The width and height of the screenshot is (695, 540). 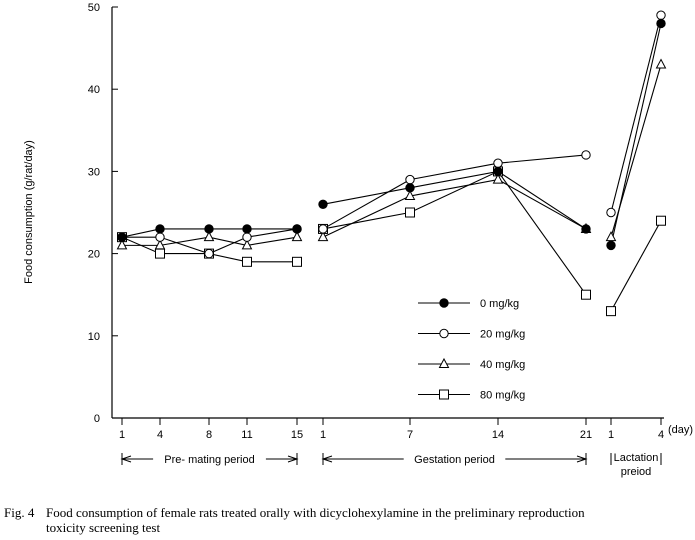 I want to click on legend: 0 mg/kg 20 mg/kg 40 mg/kg 80 mg/kg, so click(x=471, y=350).